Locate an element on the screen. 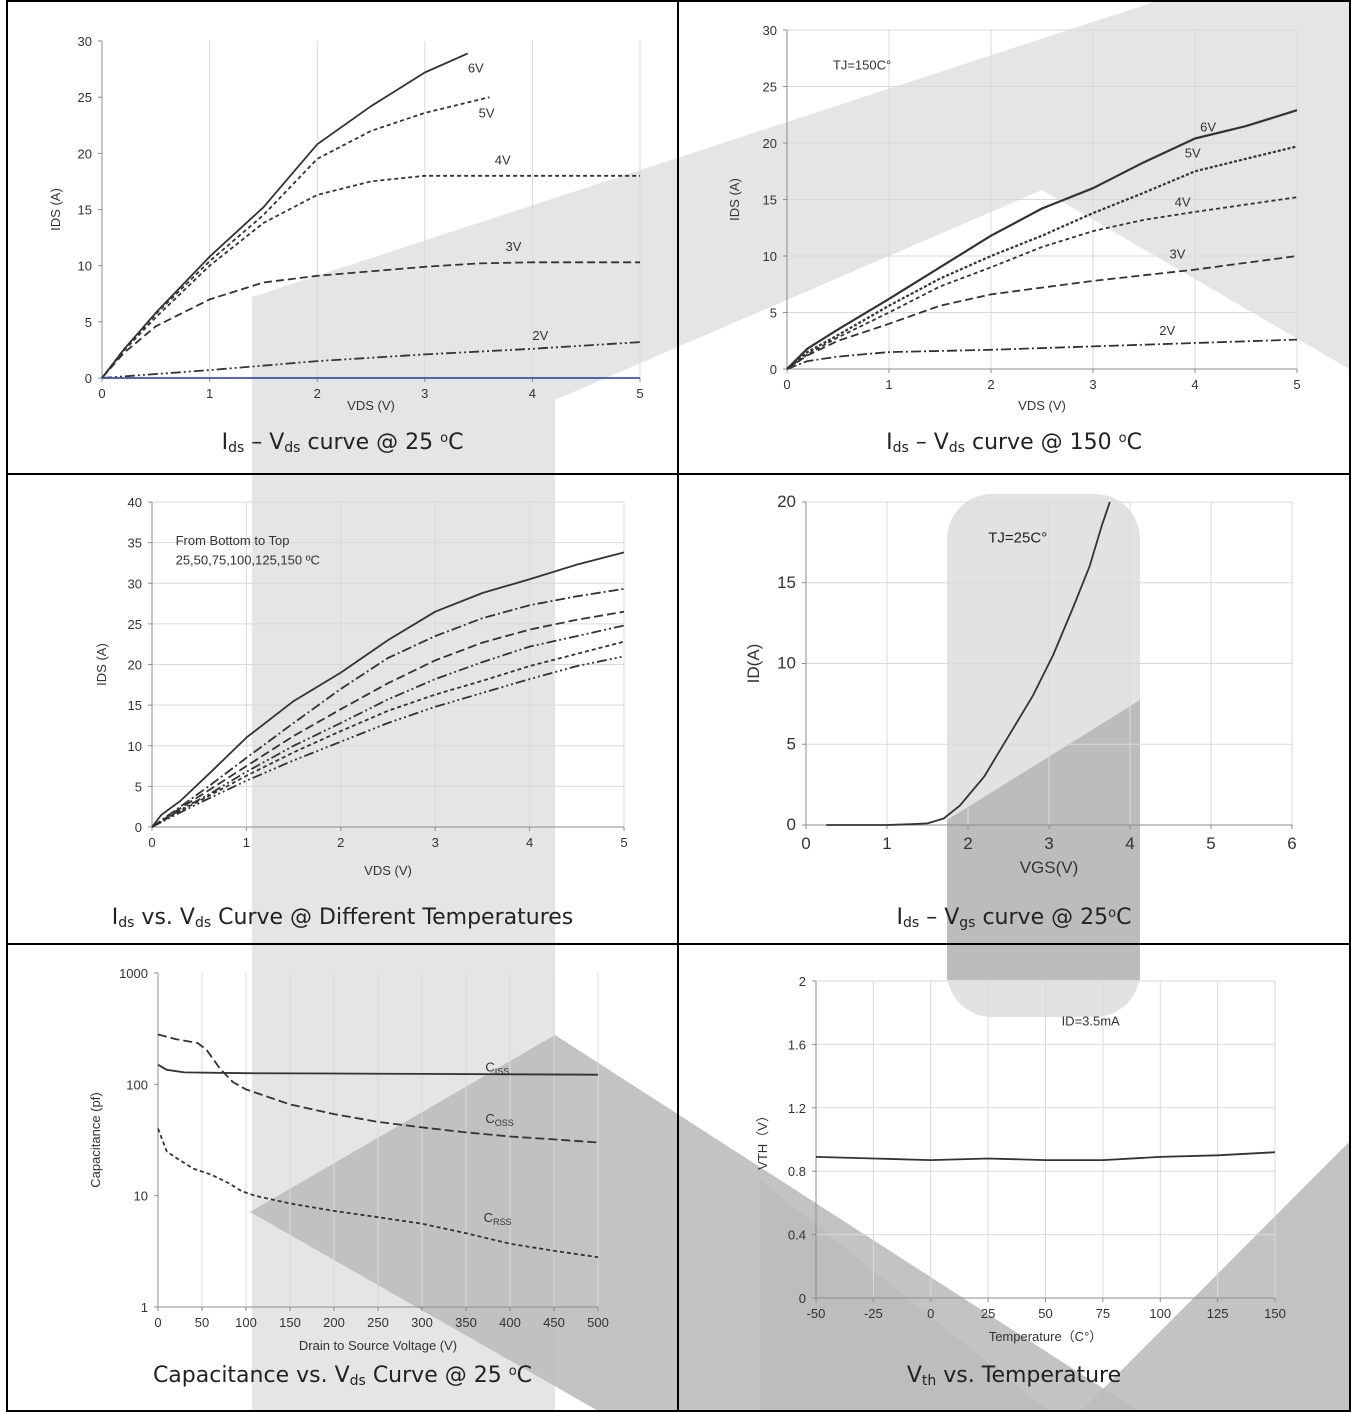  x-tick-label: 400 is located at coordinates (510, 1322).